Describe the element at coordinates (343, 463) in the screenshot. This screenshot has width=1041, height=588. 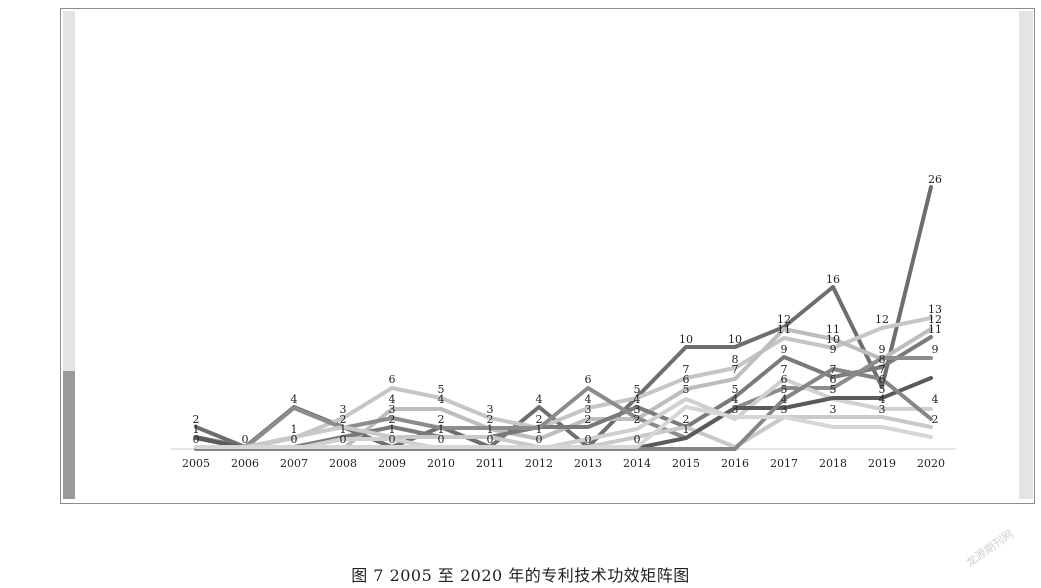
I see `x-tick-label: 2008` at that location.